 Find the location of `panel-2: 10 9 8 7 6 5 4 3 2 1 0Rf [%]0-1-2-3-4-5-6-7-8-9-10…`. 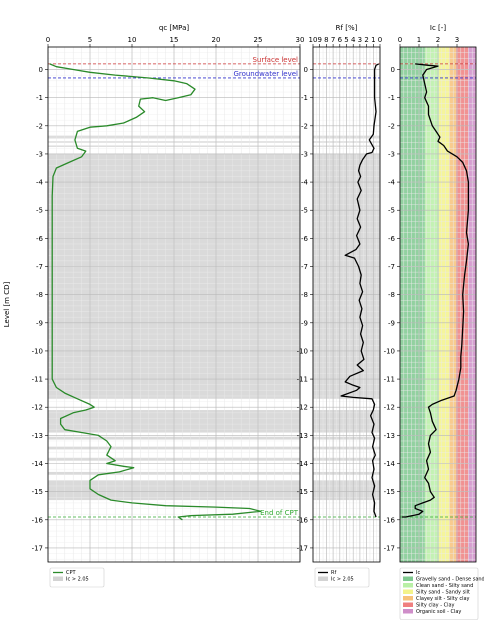

panel-2: 10 9 8 7 6 5 4 3 2 1 0Rf [%]0-1-2-3-4-5-6-7-8-9-10… is located at coordinates (339, 293).